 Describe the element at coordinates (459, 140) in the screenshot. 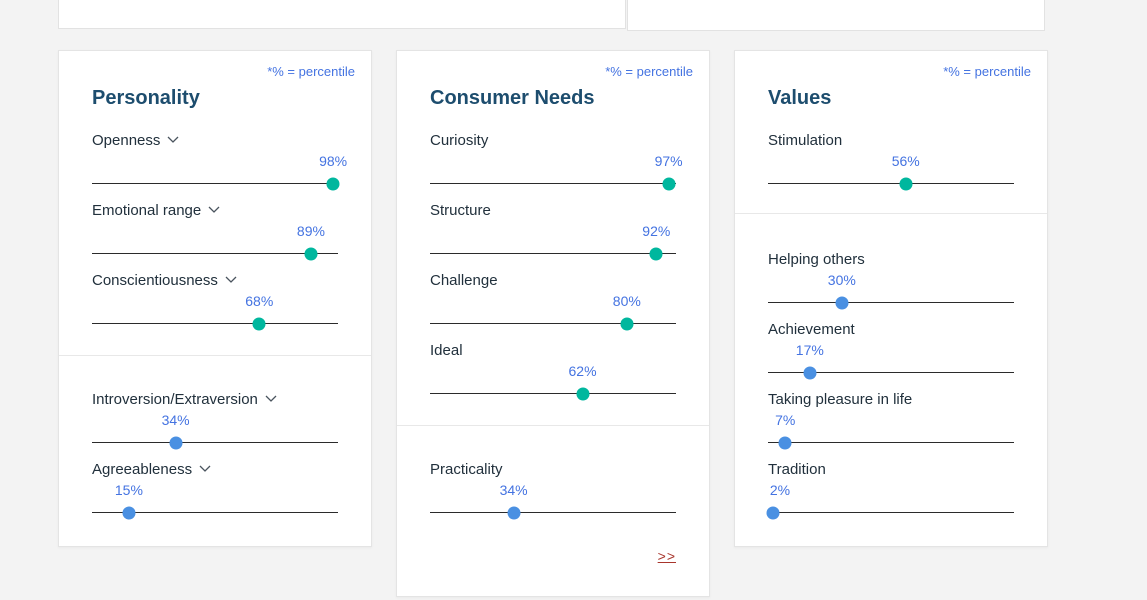

I see `trait-label-curiosity: Curiosity` at that location.